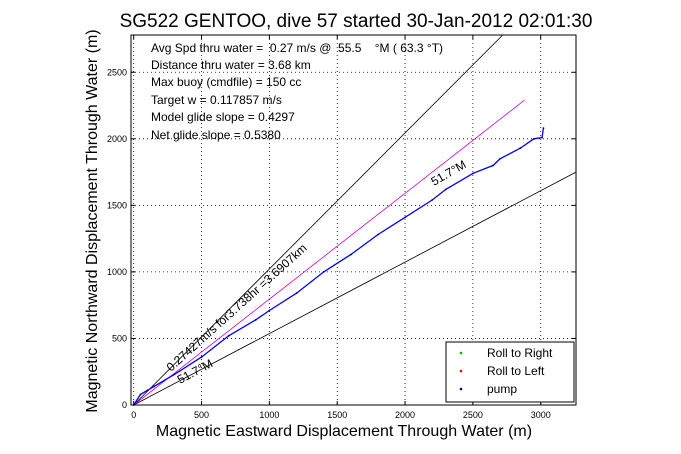  I want to click on y-tick-label: 500, so click(119, 338).